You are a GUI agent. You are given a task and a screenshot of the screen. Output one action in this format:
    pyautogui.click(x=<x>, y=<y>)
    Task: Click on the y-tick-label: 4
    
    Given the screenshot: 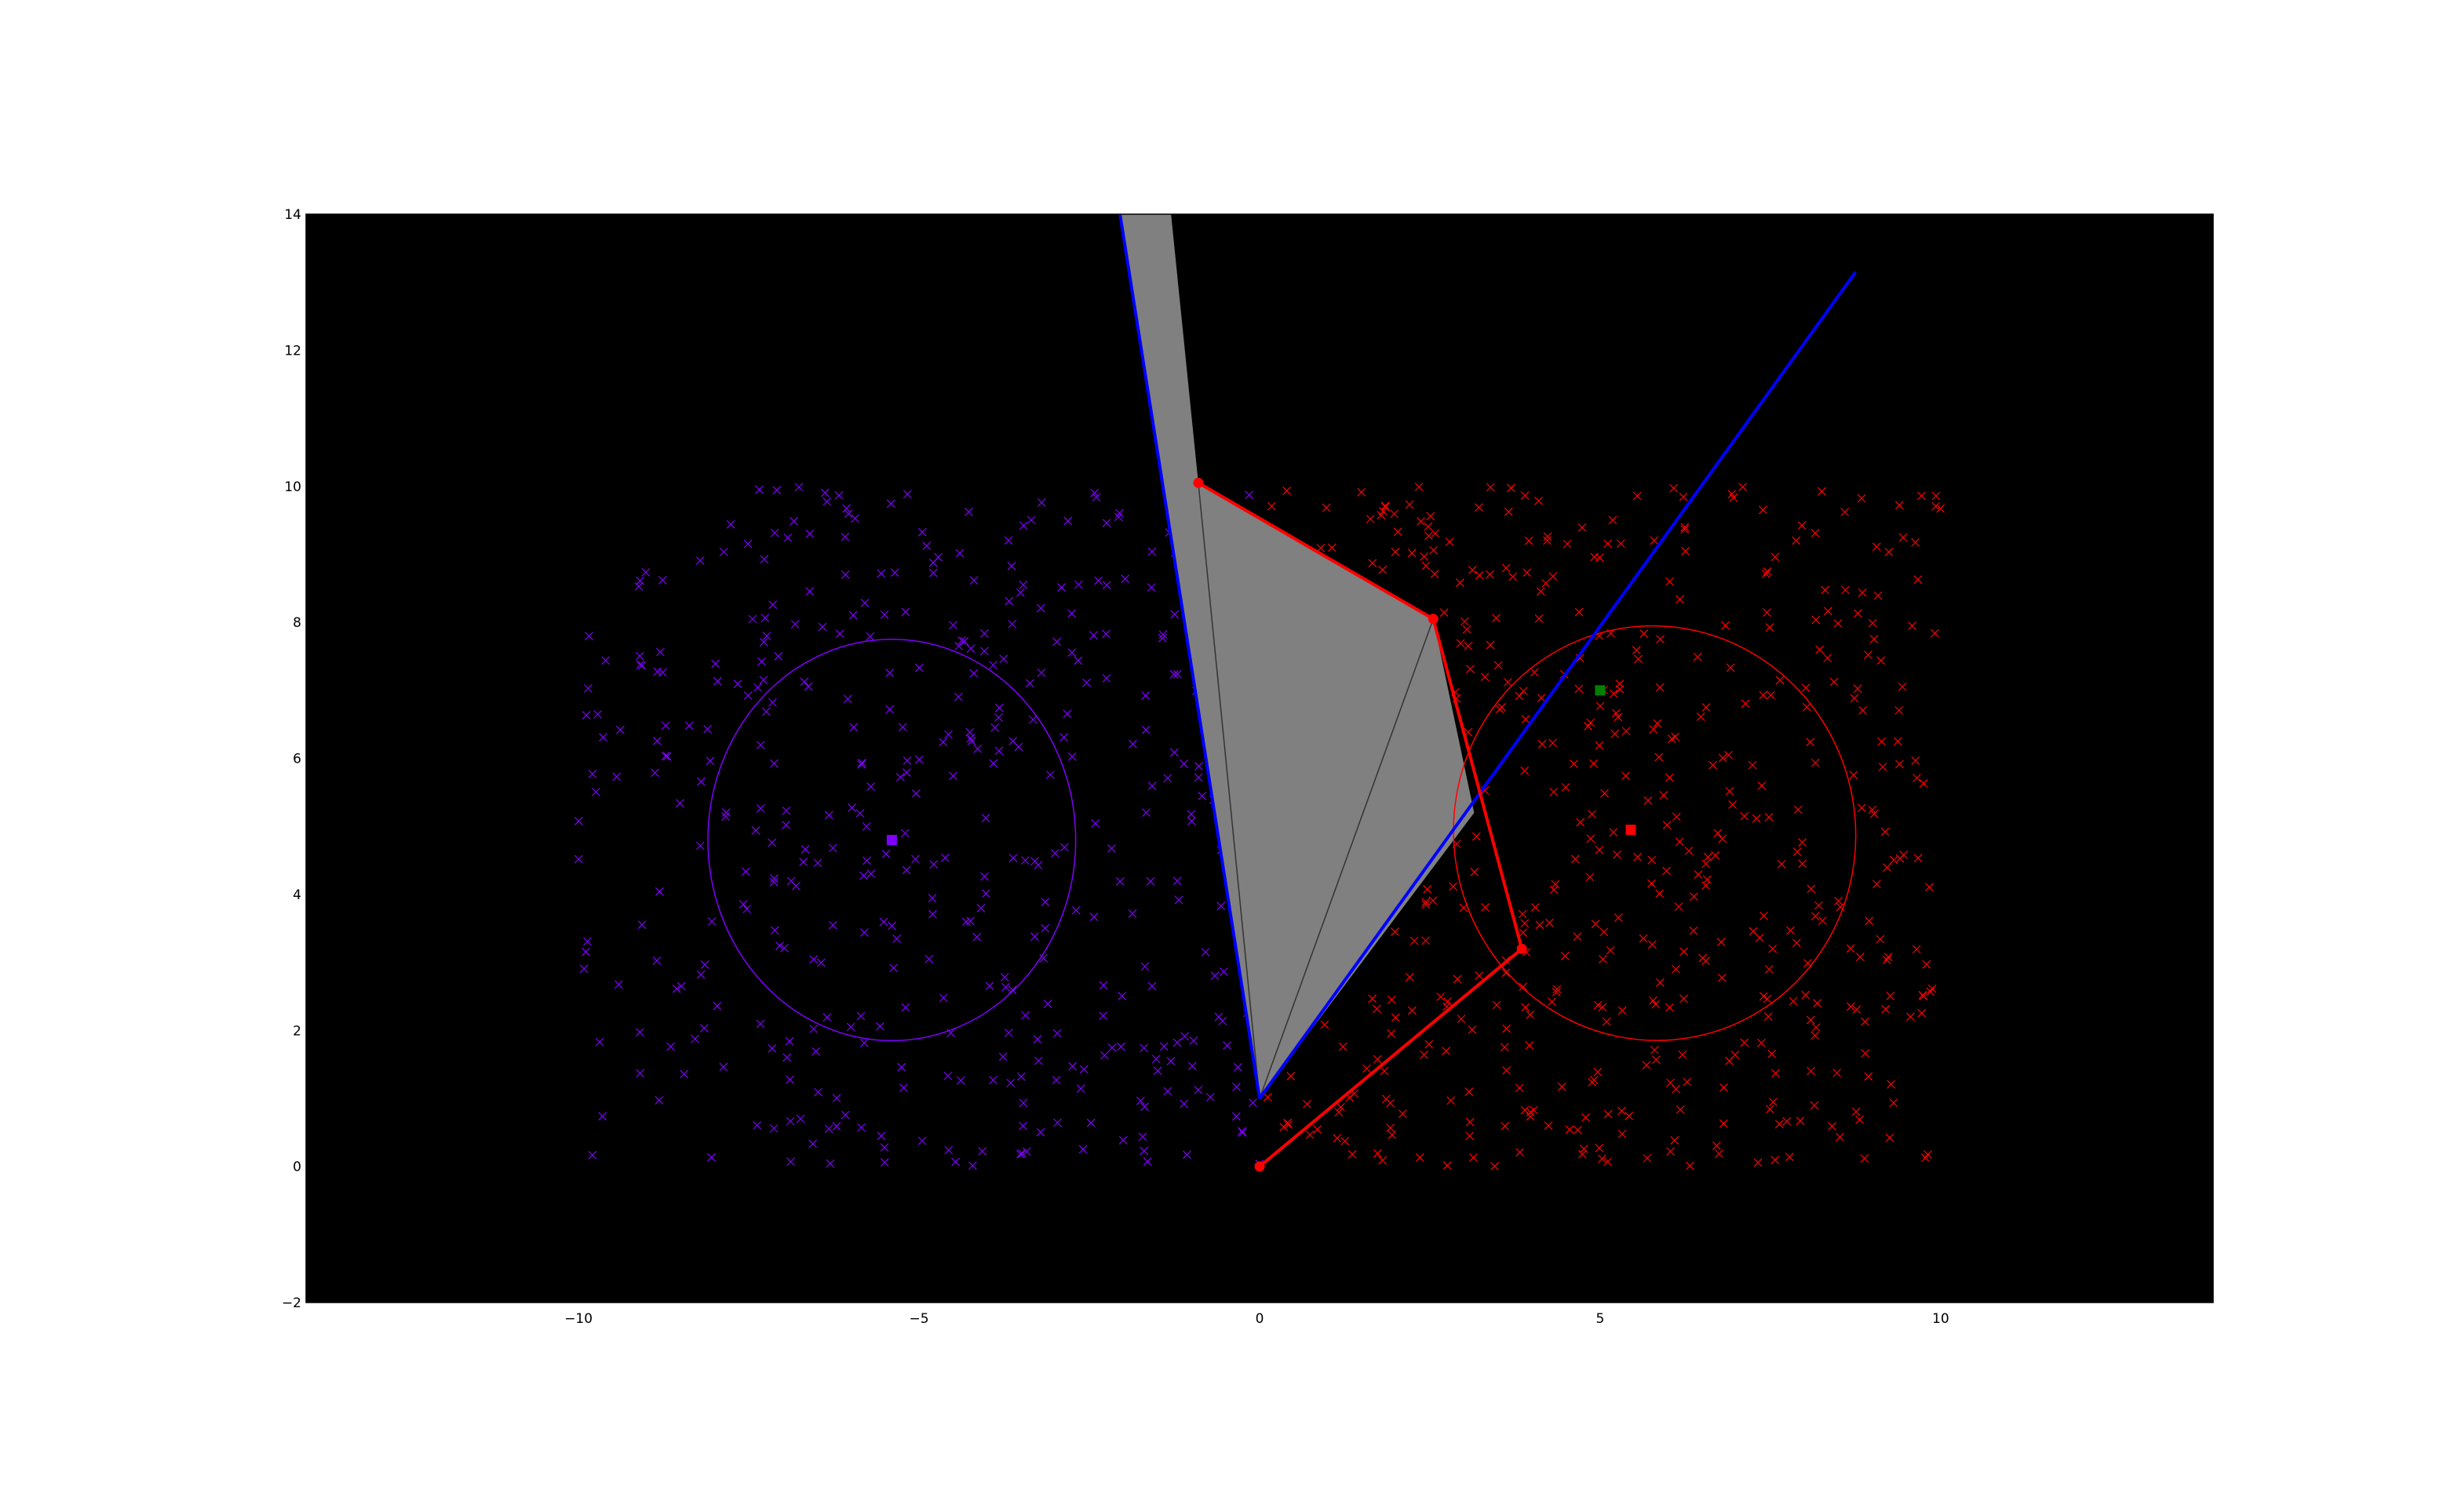 What is the action you would take?
    pyautogui.click(x=297, y=895)
    